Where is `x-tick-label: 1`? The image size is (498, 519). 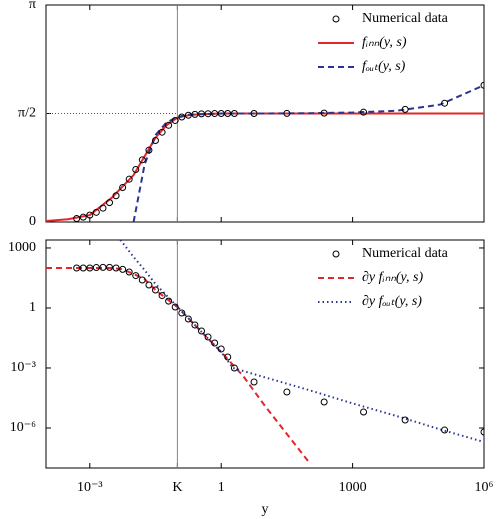 x-tick-label: 1 is located at coordinates (221, 487).